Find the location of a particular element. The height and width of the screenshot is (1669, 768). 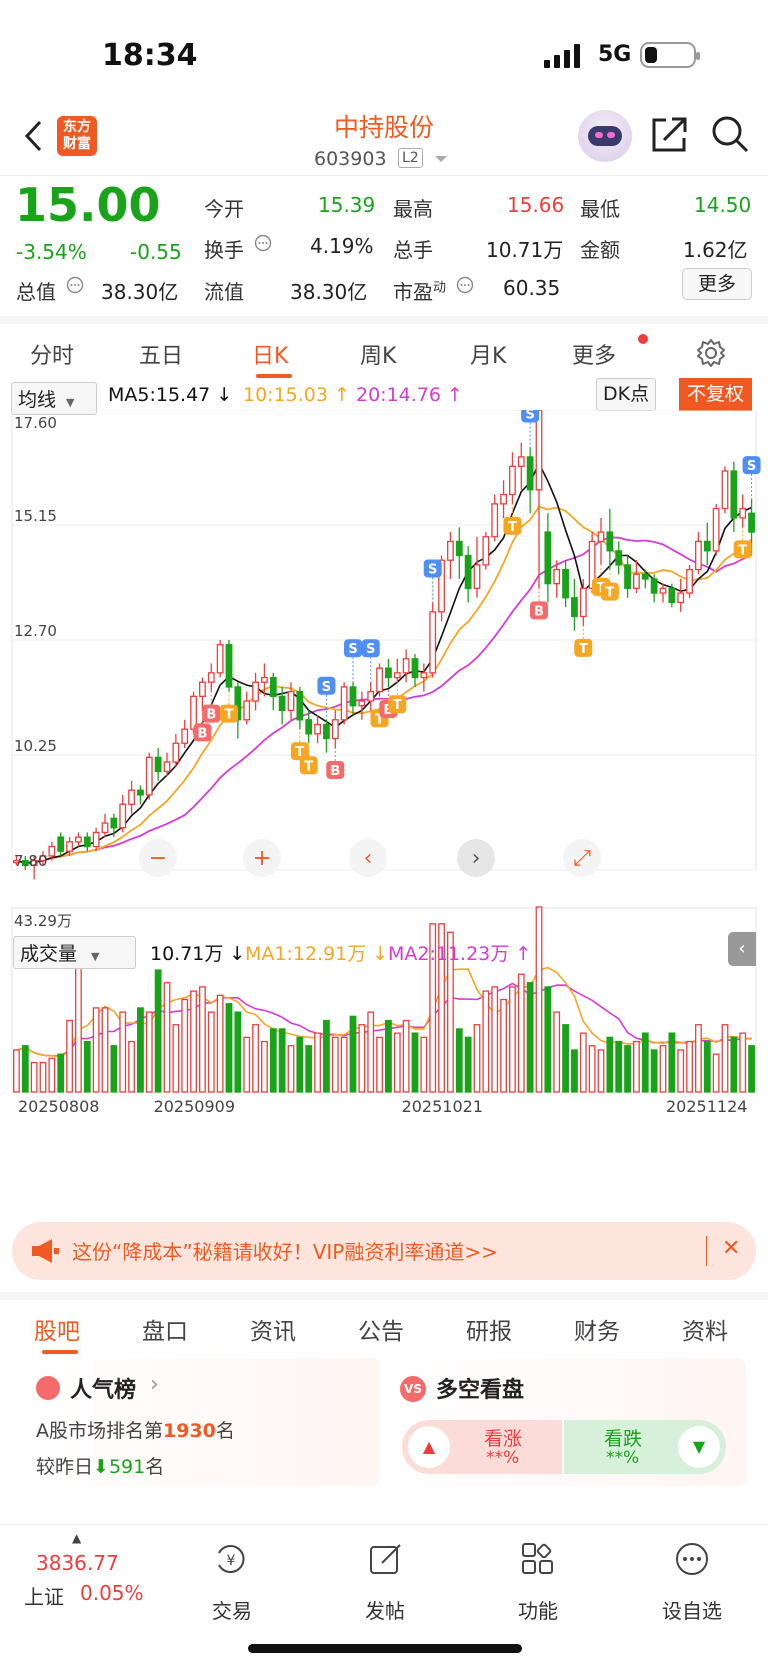

megaphone-icon is located at coordinates (45, 1251).